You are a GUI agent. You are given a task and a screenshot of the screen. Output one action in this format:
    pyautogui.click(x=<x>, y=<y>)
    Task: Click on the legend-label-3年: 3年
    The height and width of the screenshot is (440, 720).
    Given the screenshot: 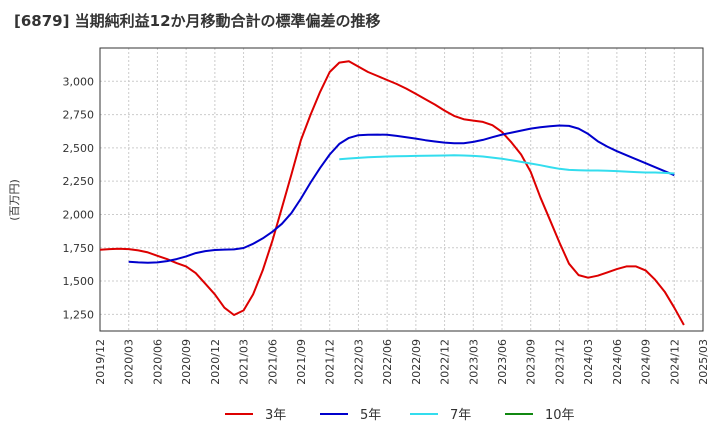 What is the action you would take?
    pyautogui.click(x=275, y=415)
    